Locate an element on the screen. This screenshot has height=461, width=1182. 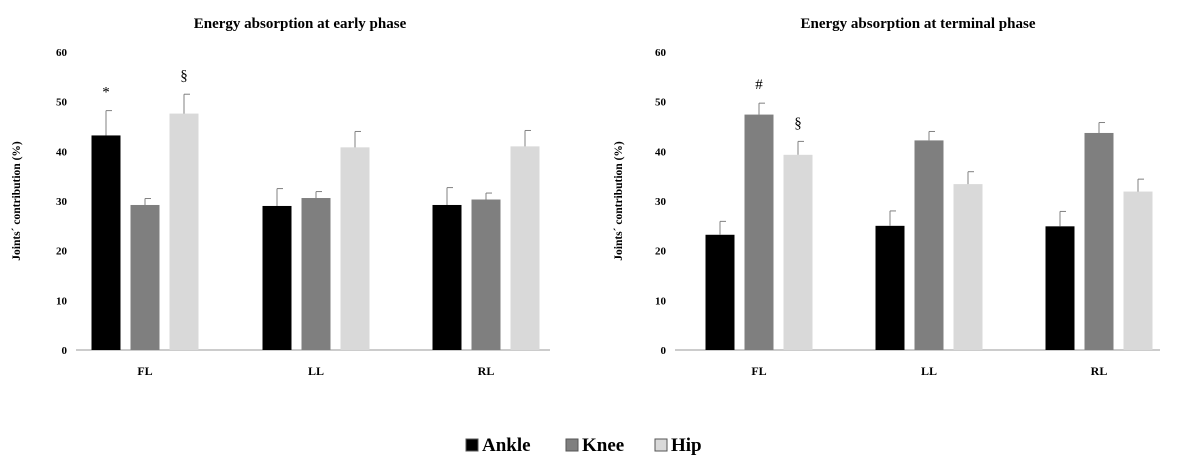
legend: Ankle Knee Hip is located at coordinates (583, 445).